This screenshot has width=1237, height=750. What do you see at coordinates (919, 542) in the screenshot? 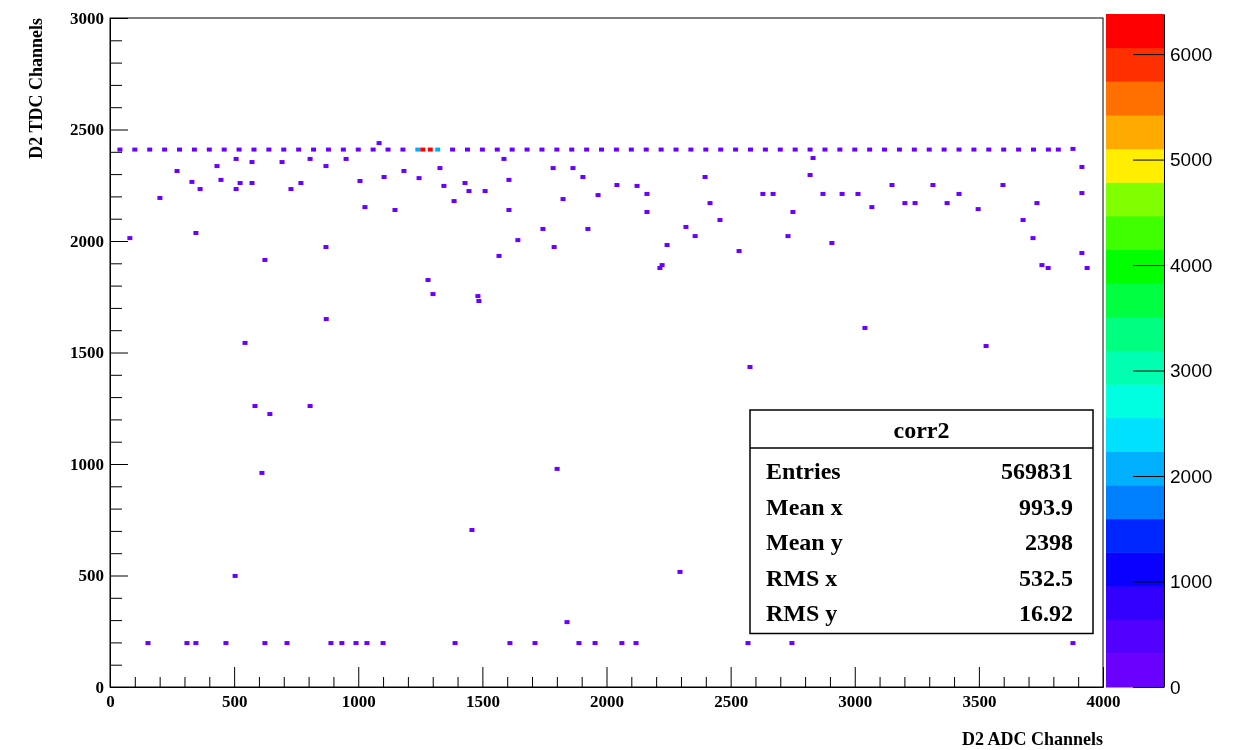
I see `text: Mean y 2398` at bounding box center [919, 542].